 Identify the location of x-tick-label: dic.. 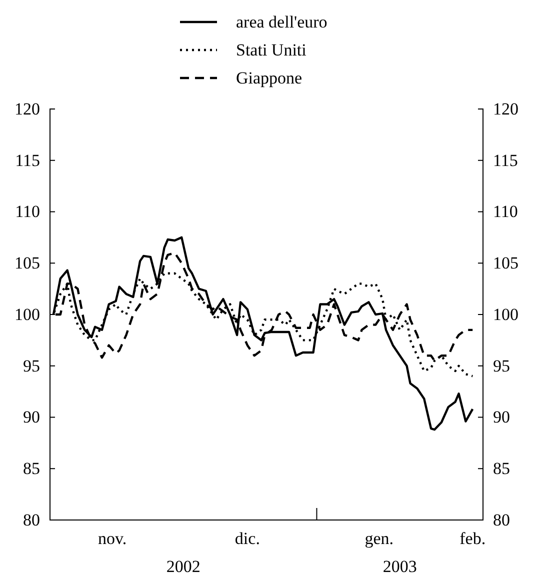
(247, 538).